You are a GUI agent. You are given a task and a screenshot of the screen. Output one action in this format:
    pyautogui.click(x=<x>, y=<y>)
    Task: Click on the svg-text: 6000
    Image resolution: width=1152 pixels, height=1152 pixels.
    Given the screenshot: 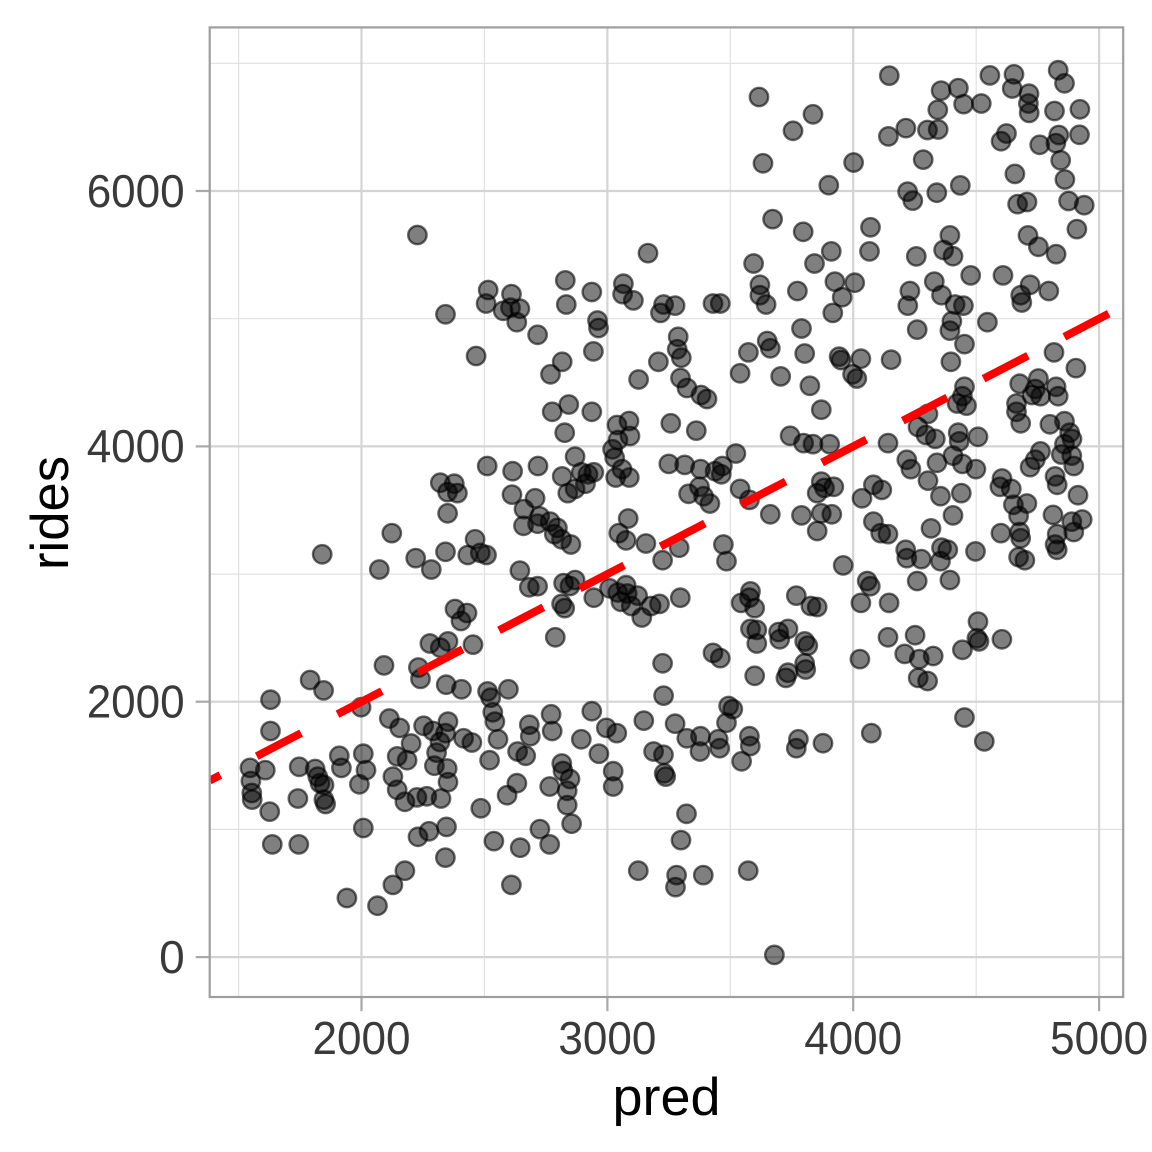 What is the action you would take?
    pyautogui.click(x=136, y=191)
    